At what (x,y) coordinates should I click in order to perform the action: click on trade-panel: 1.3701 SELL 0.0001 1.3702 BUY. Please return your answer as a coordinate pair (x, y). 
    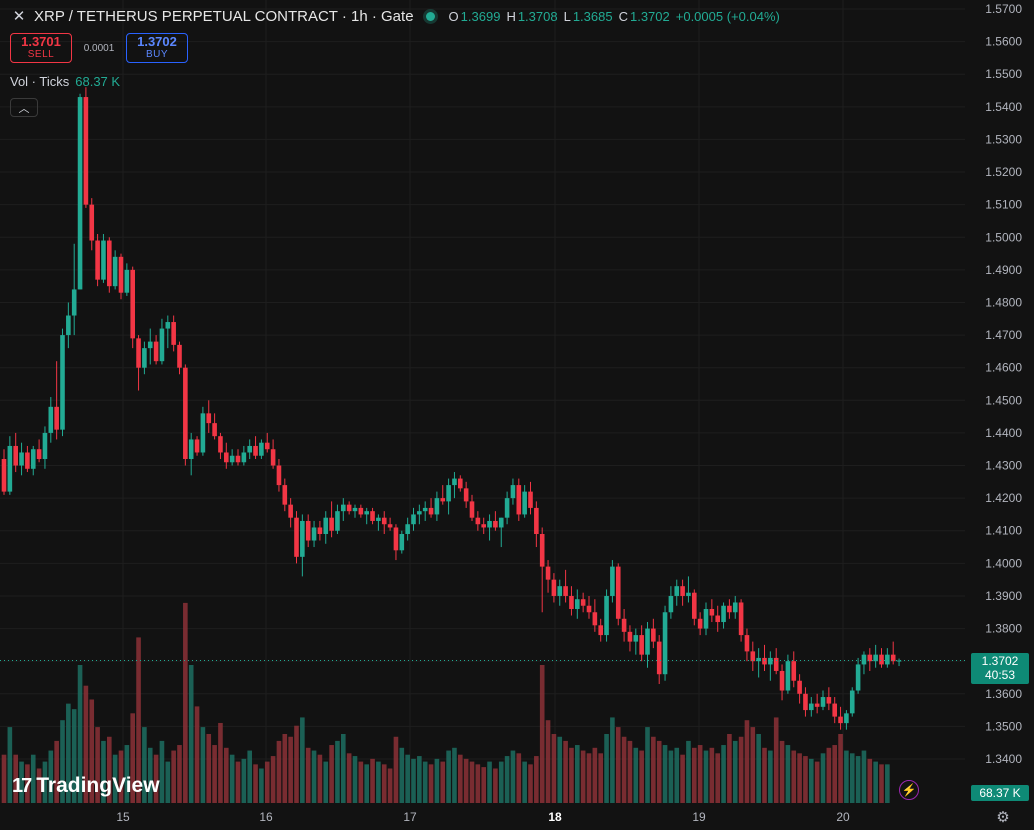
    Looking at the image, I should click on (99, 48).